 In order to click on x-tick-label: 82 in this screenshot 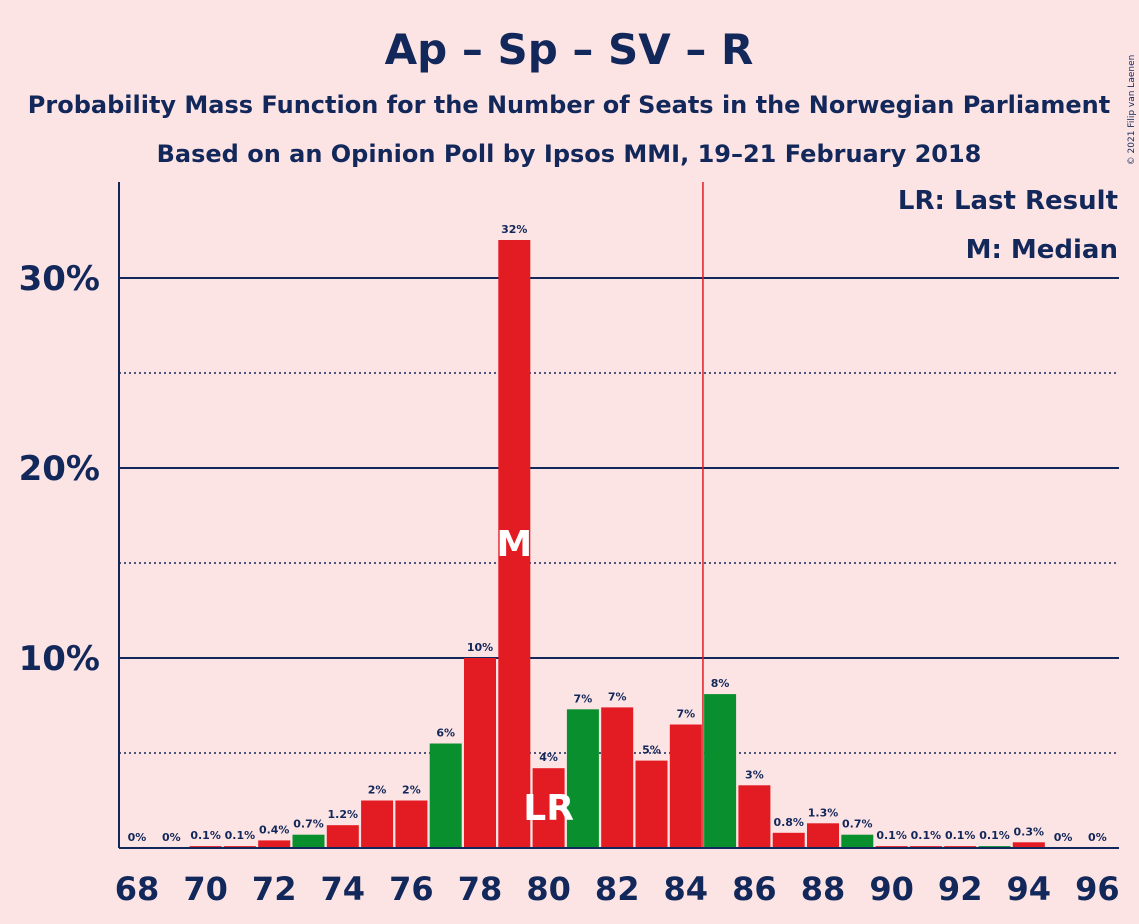, I will do `click(617, 889)`.